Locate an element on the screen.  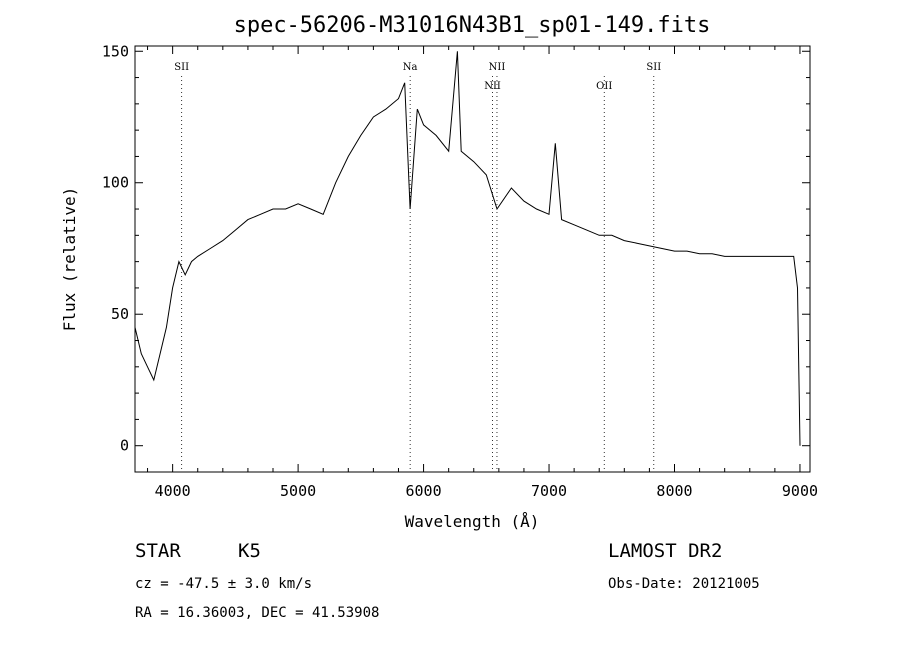
y-tick-label: 100 is located at coordinates (115, 183).